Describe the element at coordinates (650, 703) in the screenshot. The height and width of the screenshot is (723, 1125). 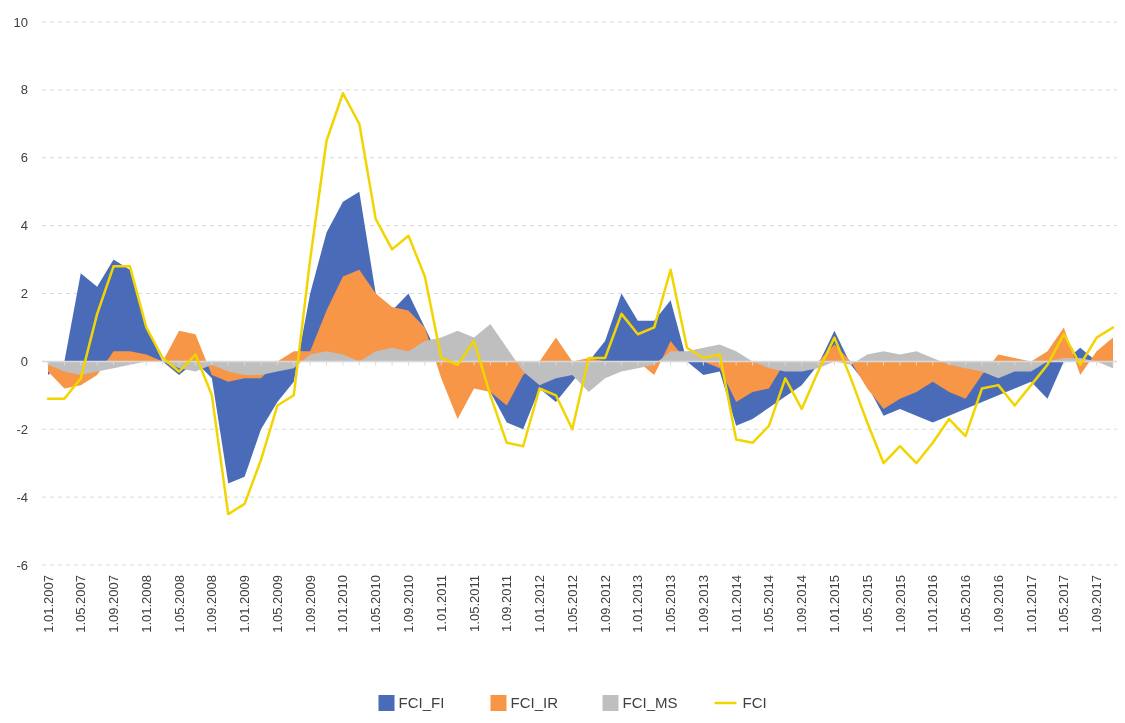
I see `legend-label: FCI_MS` at that location.